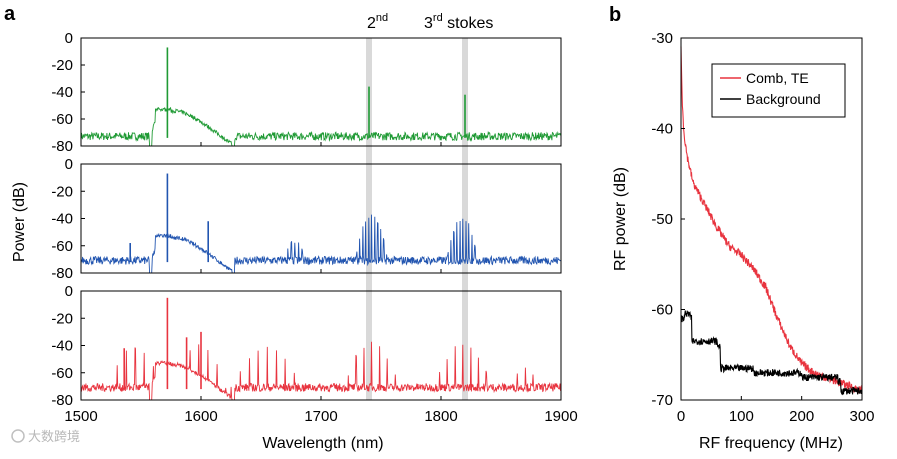  Describe the element at coordinates (771, 443) in the screenshot. I see `x-axis-label-rf-frequency: RF frequency (MHz)` at that location.